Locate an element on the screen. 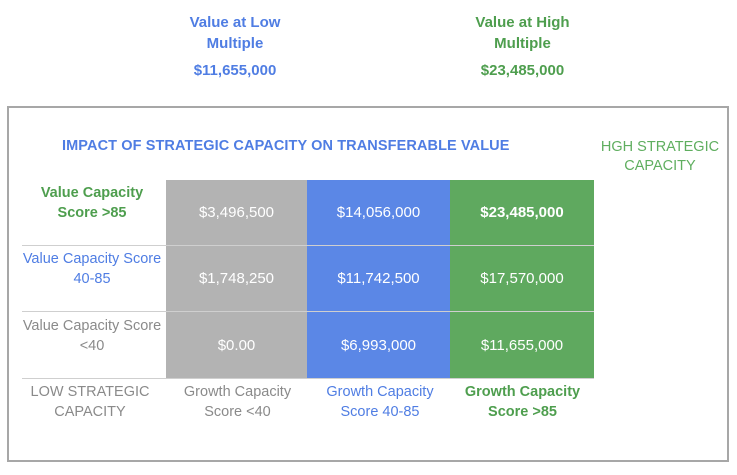  low-strategic-capacity-label: LOW STRATEGIC CAPACITY is located at coordinates (90, 402).